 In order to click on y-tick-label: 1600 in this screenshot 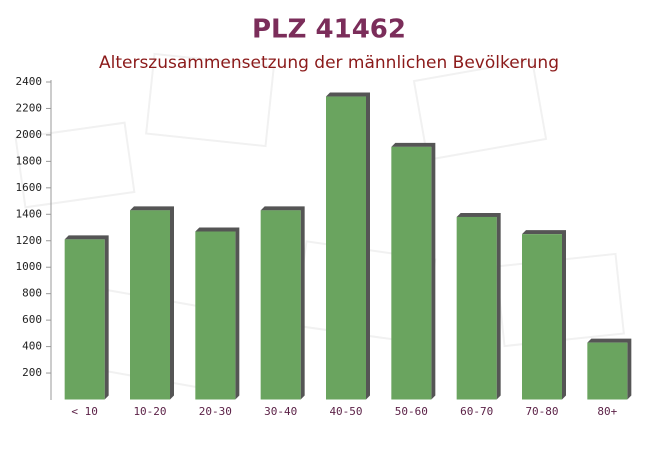, I will do `click(29, 187)`.